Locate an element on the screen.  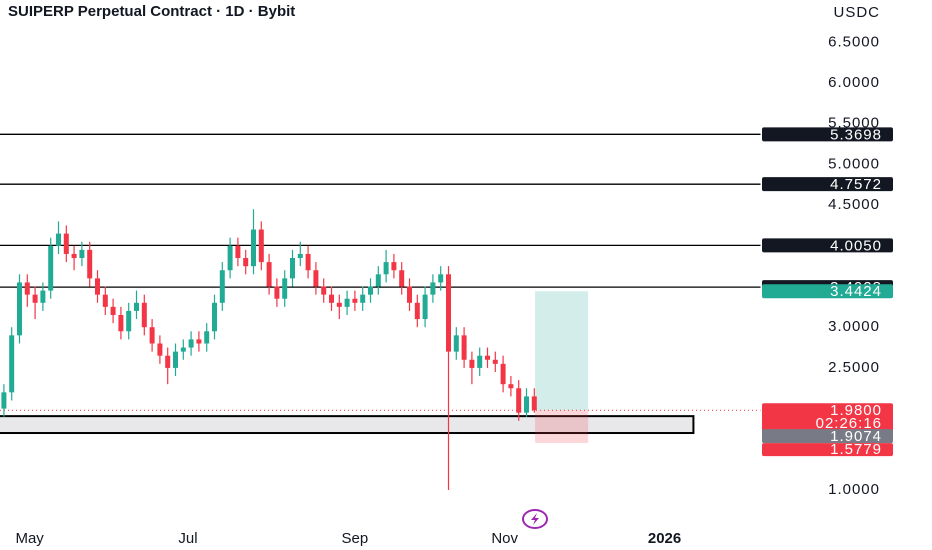
position-target is located at coordinates (562, 351).